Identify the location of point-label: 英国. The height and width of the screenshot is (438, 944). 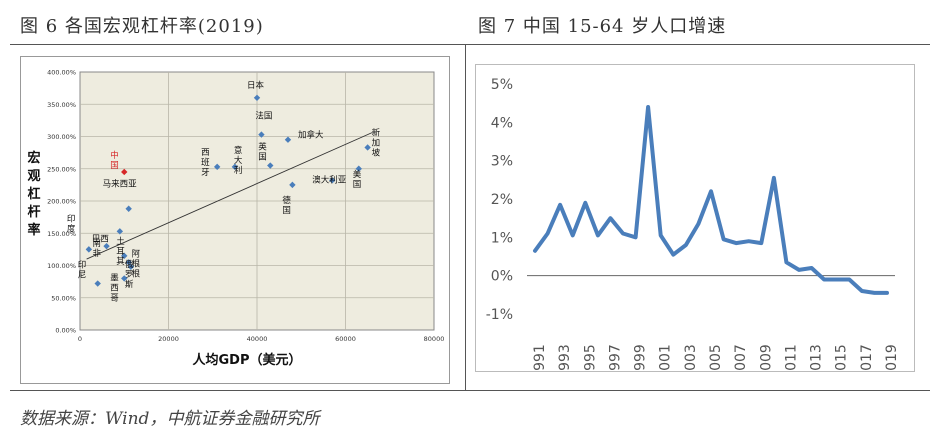
(262, 152).